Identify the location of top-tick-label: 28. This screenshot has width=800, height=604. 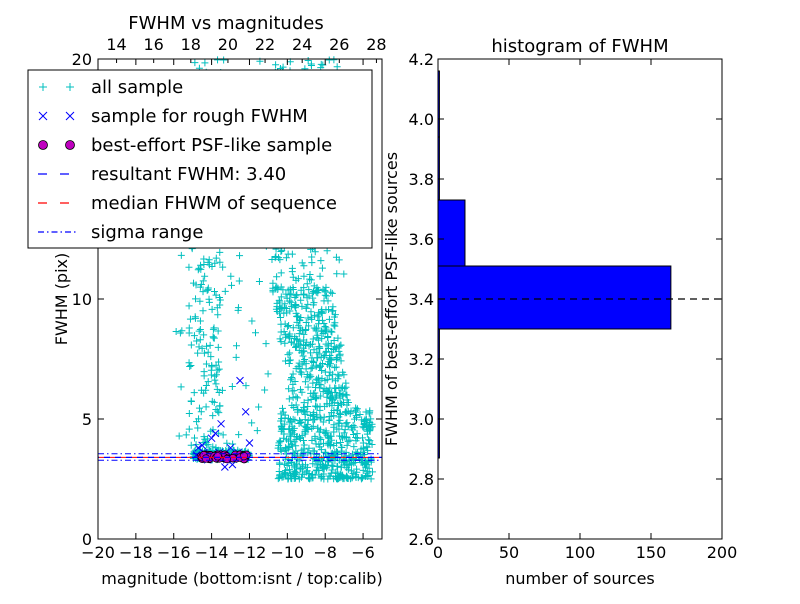
(376, 44).